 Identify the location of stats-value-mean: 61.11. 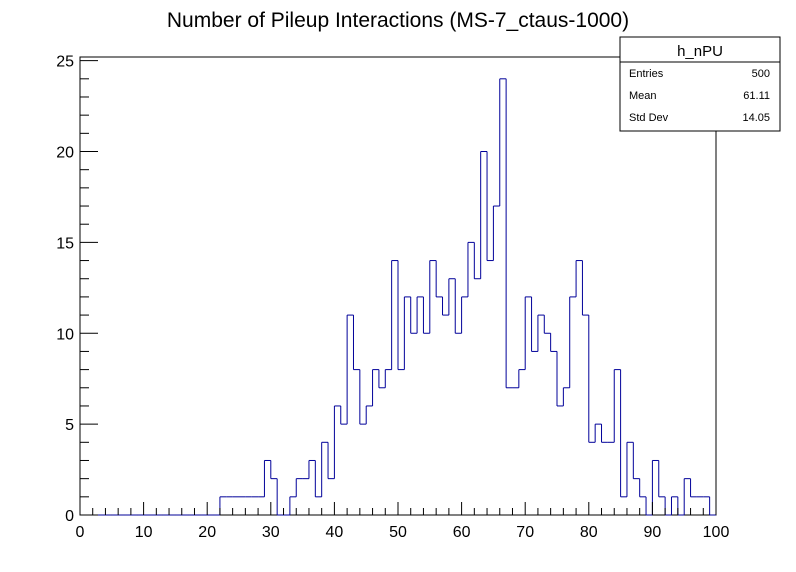
(756, 96).